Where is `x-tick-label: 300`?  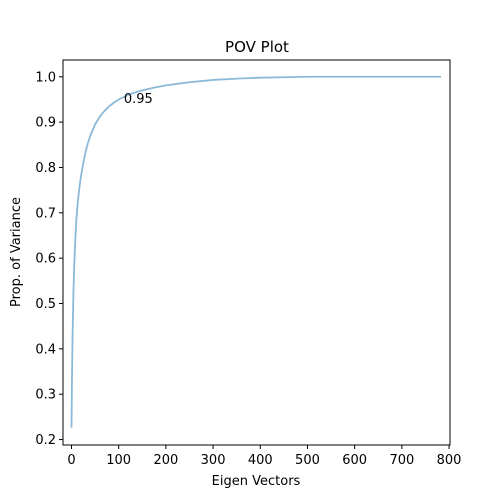
x-tick-label: 300 is located at coordinates (213, 460).